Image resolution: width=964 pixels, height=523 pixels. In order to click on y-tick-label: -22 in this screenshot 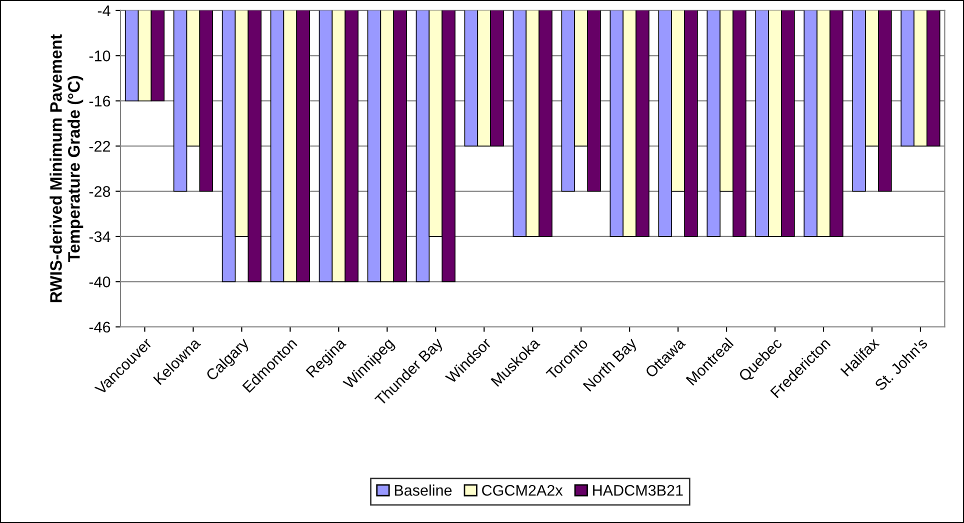, I will do `click(99, 146)`.